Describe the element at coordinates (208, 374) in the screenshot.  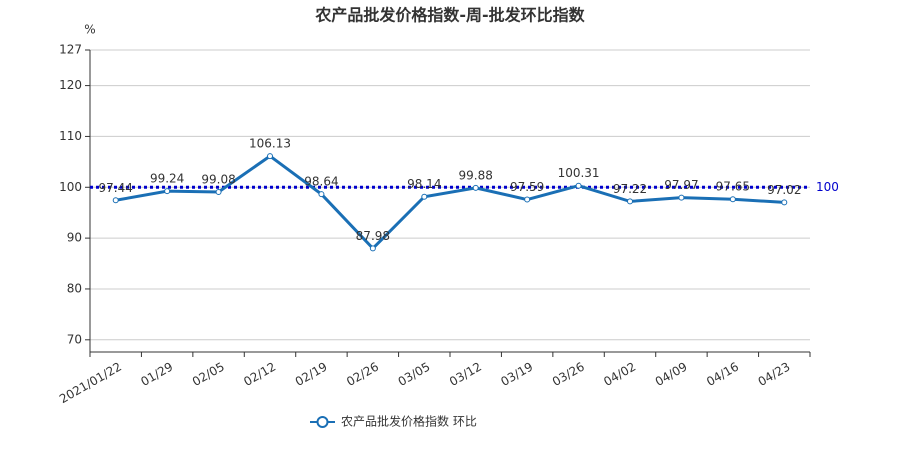
I see `x-tick-label: 02/05` at that location.